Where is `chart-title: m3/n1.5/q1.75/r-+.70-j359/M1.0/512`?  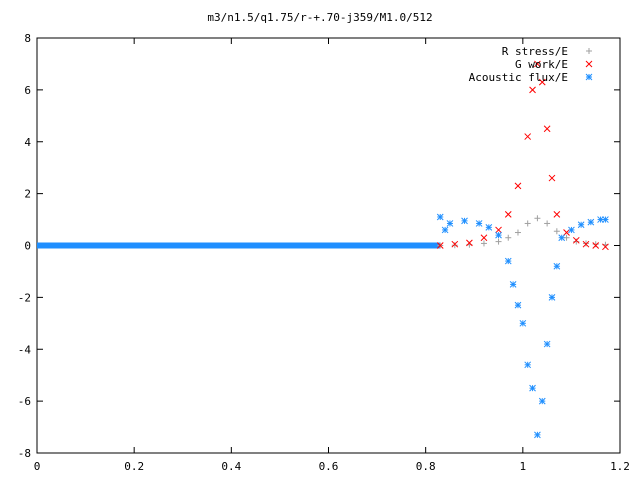 chart-title: m3/n1.5/q1.75/r-+.70-j359/M1.0/512 is located at coordinates (319, 17).